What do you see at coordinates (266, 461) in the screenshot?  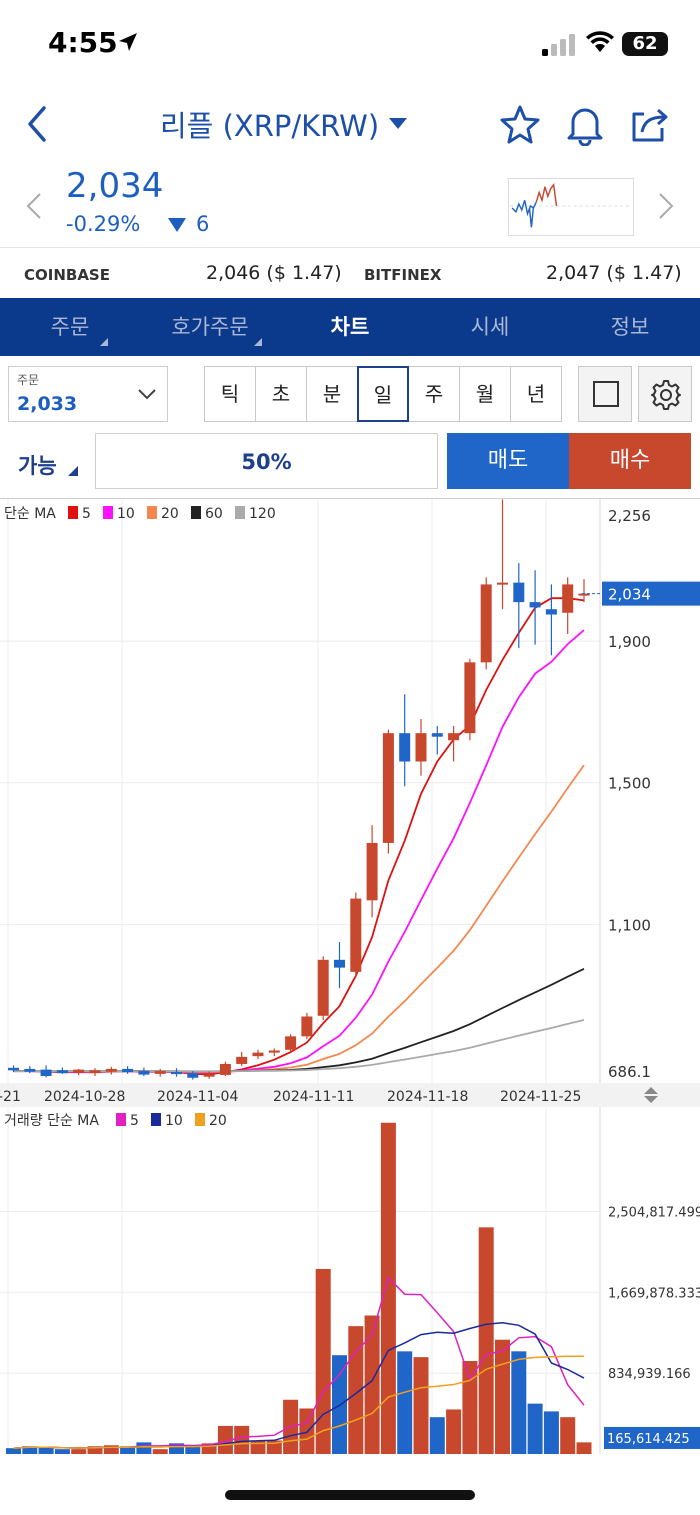 I see `percent-selector: 50%` at bounding box center [266, 461].